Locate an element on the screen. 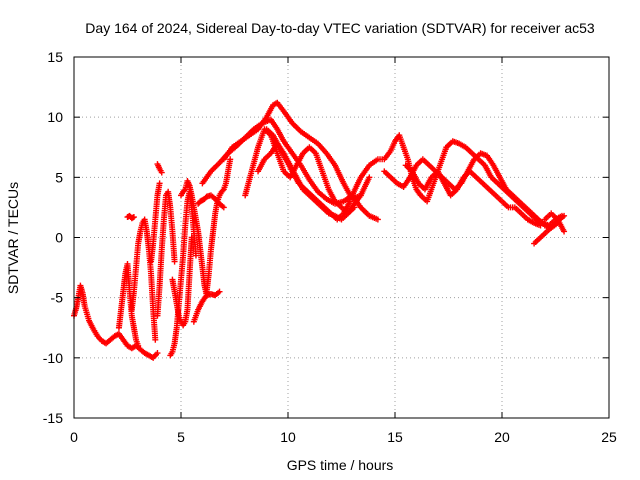  y-tick-label: 0 is located at coordinates (59, 238).